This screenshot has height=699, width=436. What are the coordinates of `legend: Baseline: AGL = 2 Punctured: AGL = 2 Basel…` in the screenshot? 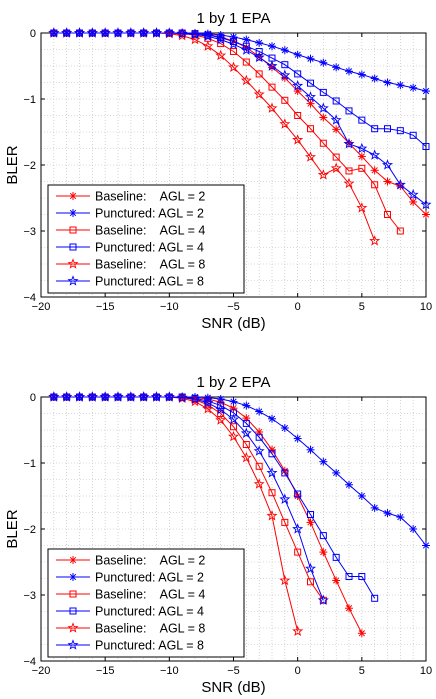 It's located at (146, 603).